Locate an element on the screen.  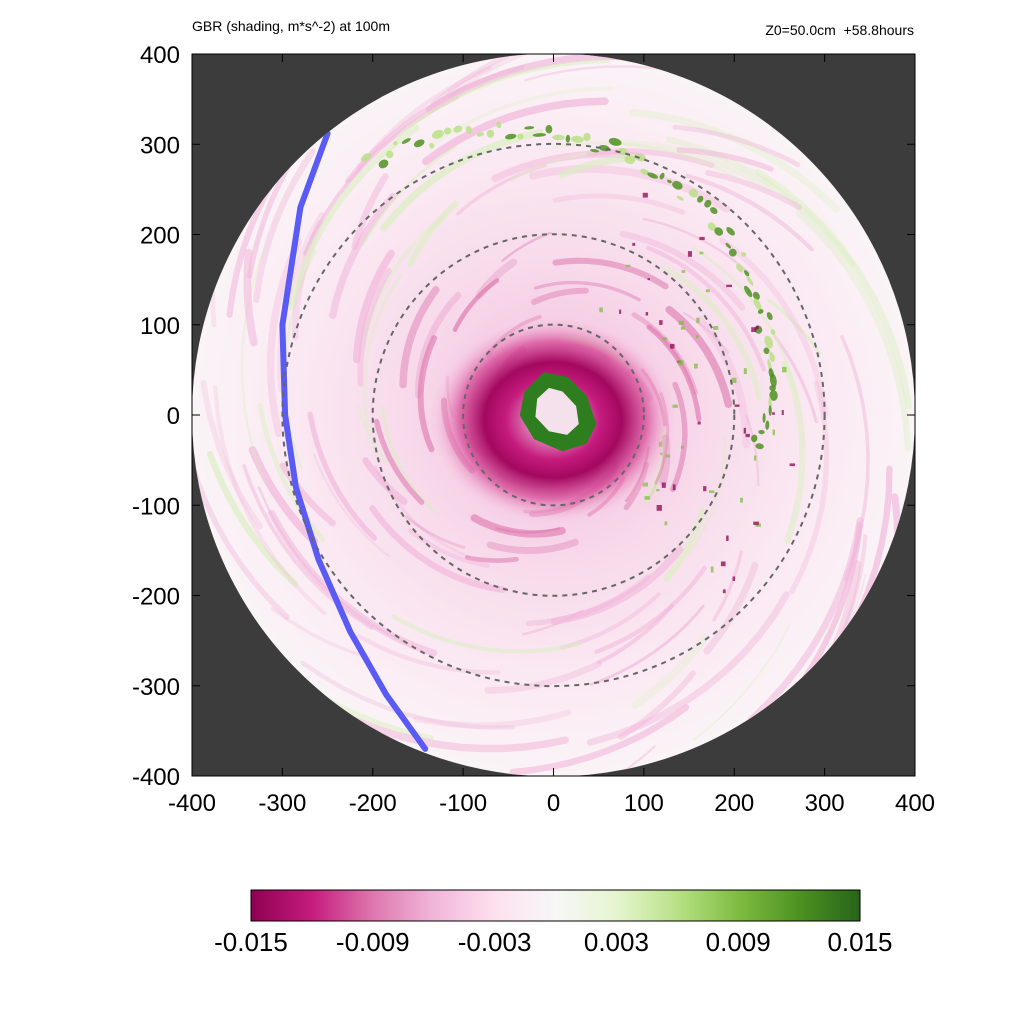
x-tick-label: -100 is located at coordinates (463, 803).